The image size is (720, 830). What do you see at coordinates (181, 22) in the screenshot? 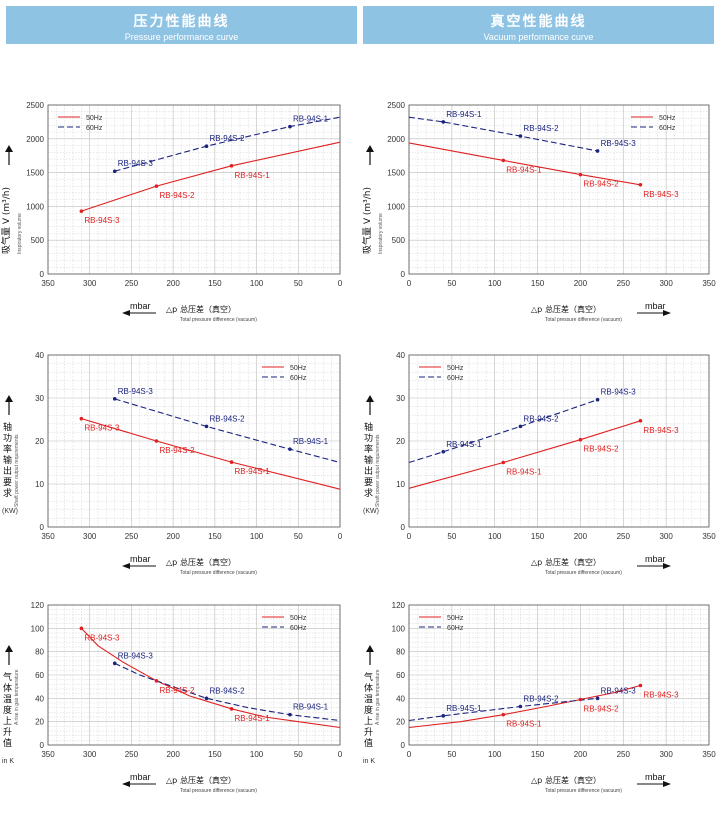
I see `pressure-header-title: 压力性能曲线` at bounding box center [181, 22].